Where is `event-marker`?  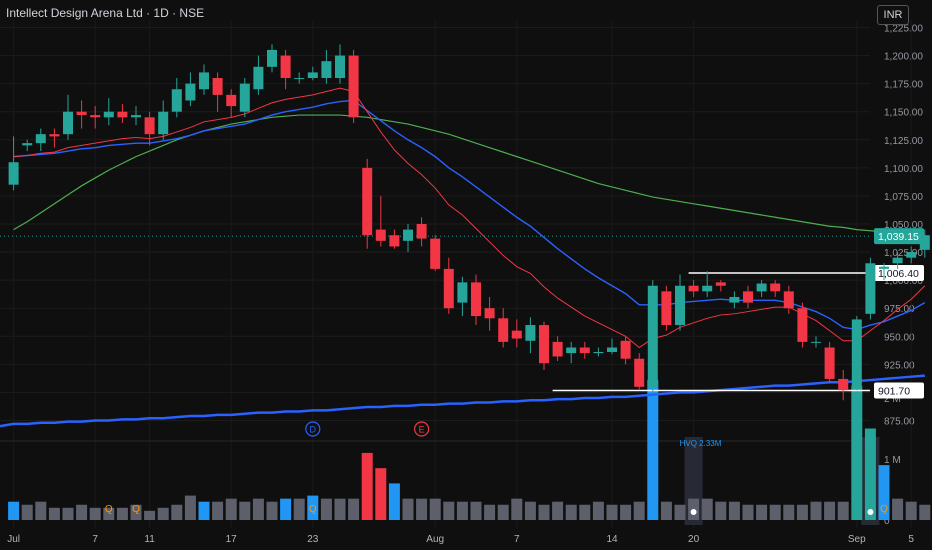 event-marker is located at coordinates (422, 429).